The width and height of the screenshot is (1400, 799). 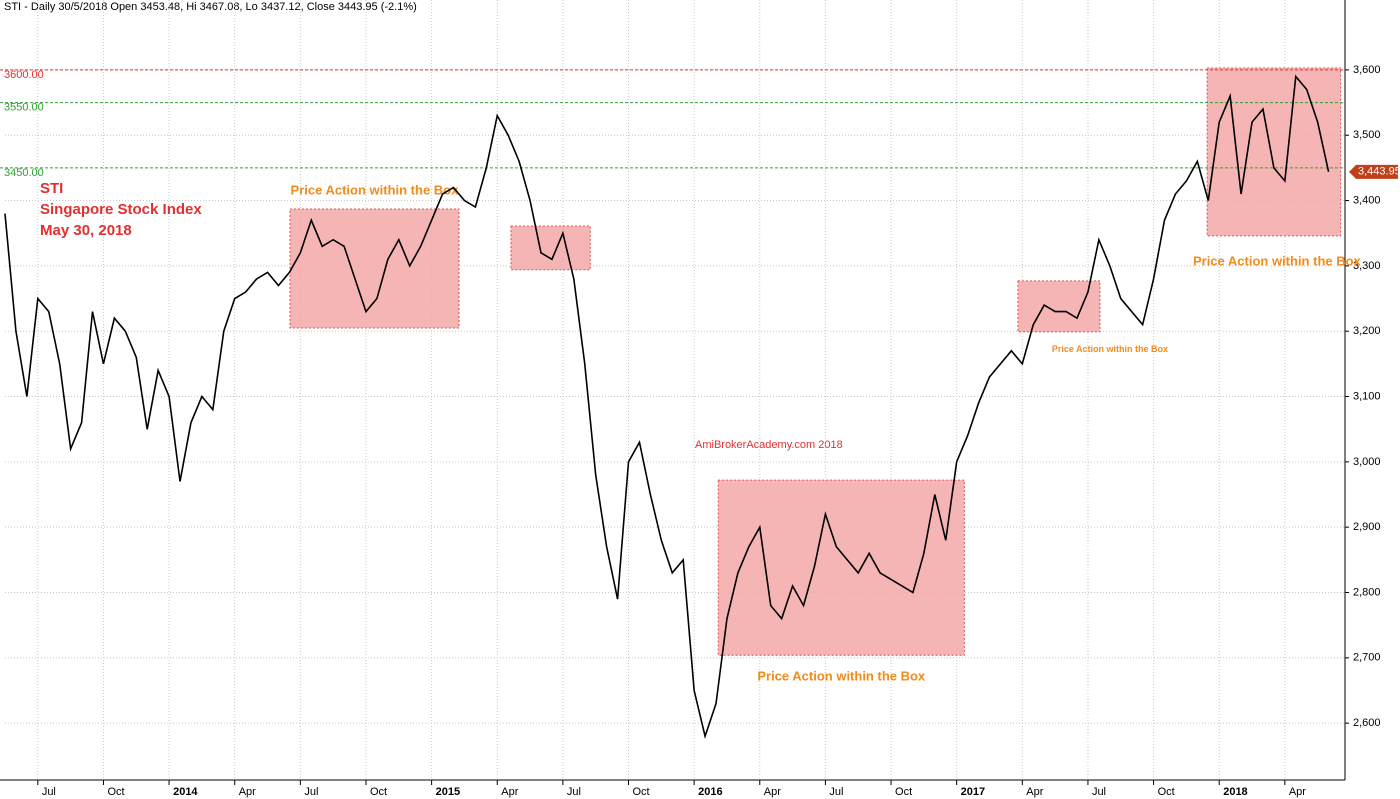 I want to click on level-label: 3600.00, so click(x=24, y=75).